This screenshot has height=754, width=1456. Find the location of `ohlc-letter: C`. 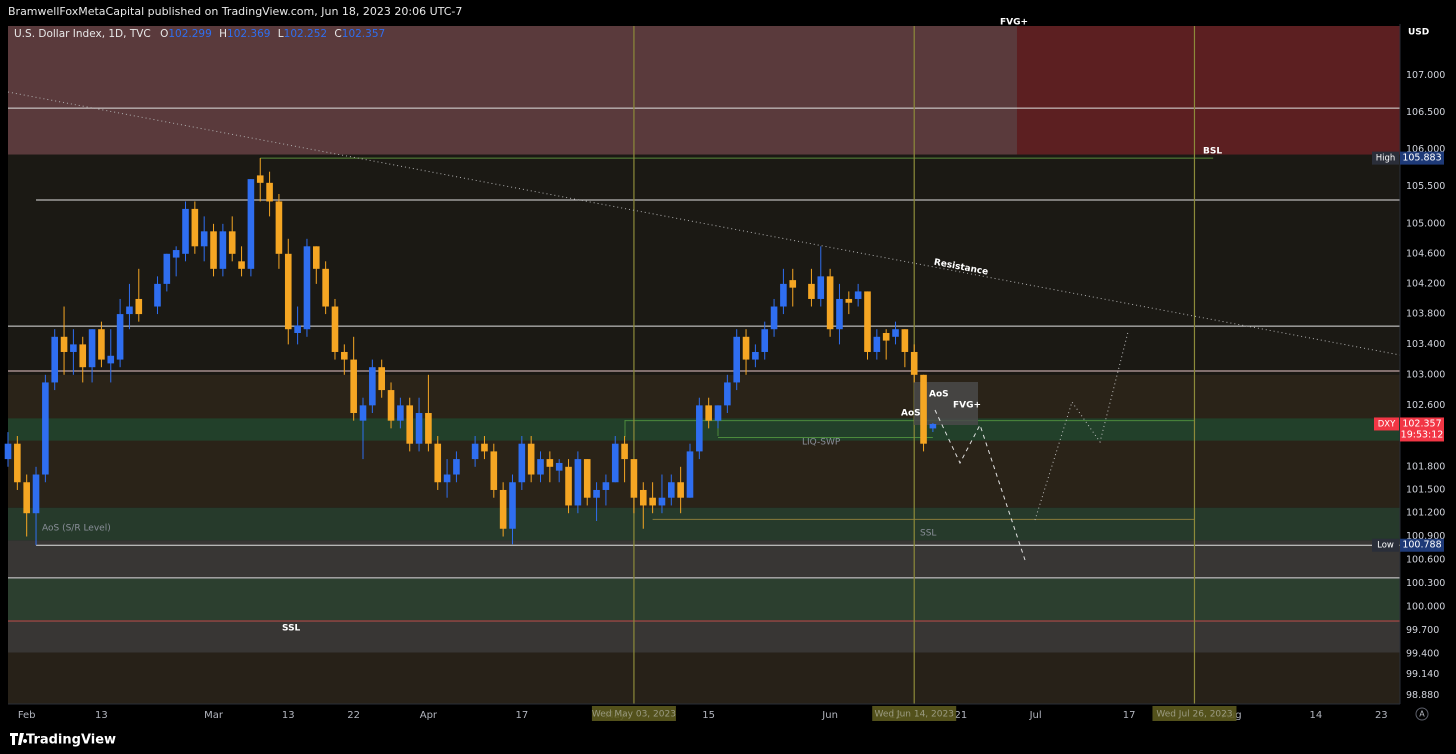

ohlc-letter: C is located at coordinates (337, 34).